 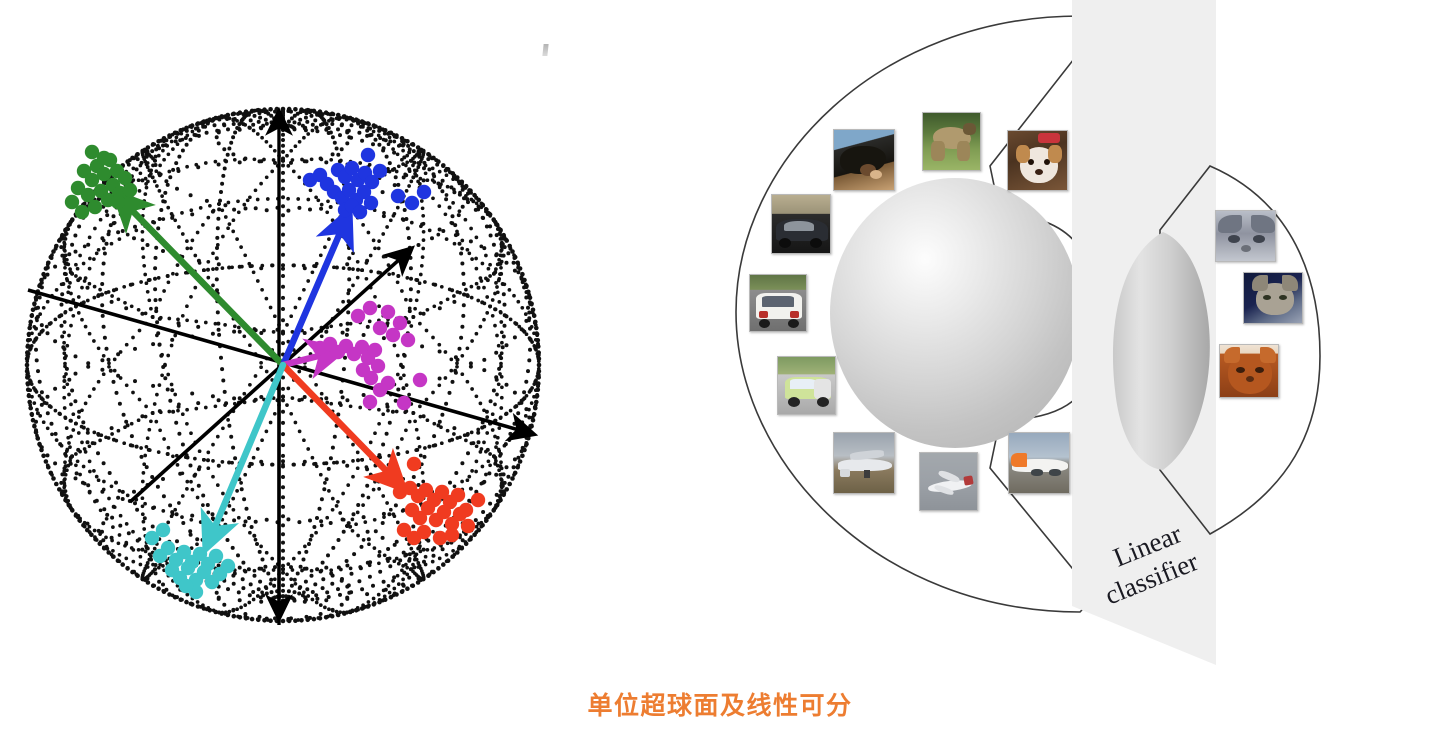 I want to click on cluster-class-magenta, so click(x=370, y=355).